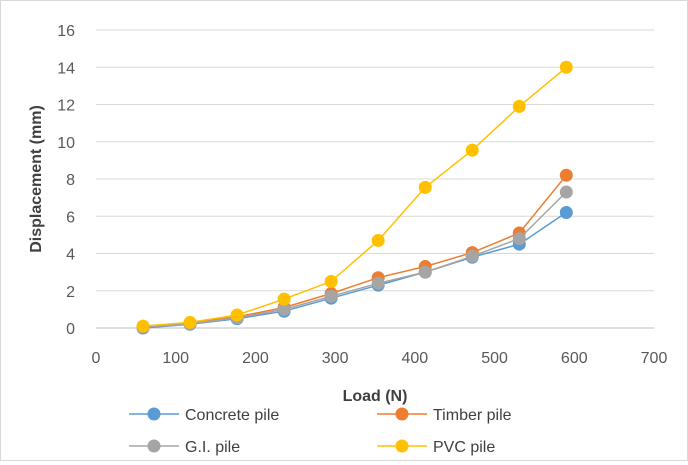 This screenshot has width=688, height=465. I want to click on y-axis-ticks: 0 2 4 6 8 10 12 14 16, so click(66, 180).